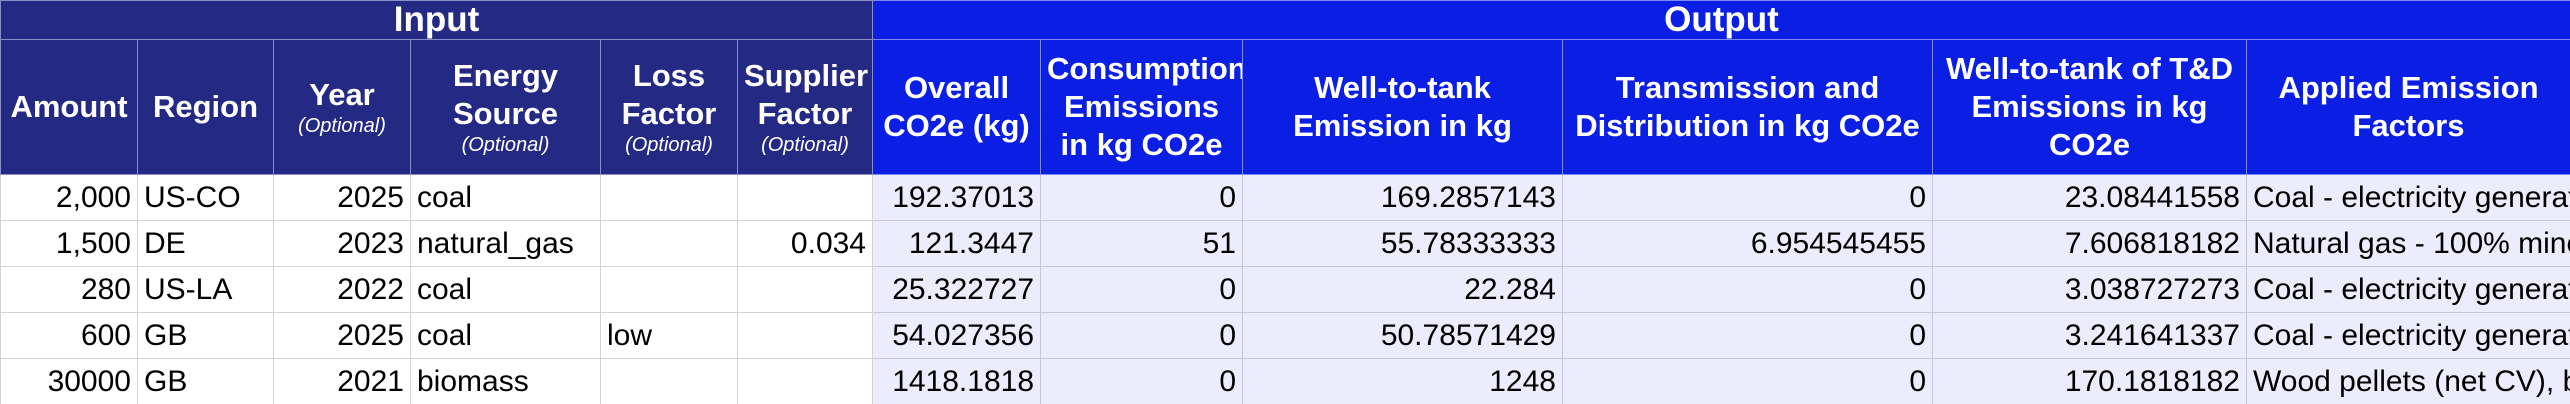  I want to click on header-energy-source-optional: (Optional), so click(505, 145).